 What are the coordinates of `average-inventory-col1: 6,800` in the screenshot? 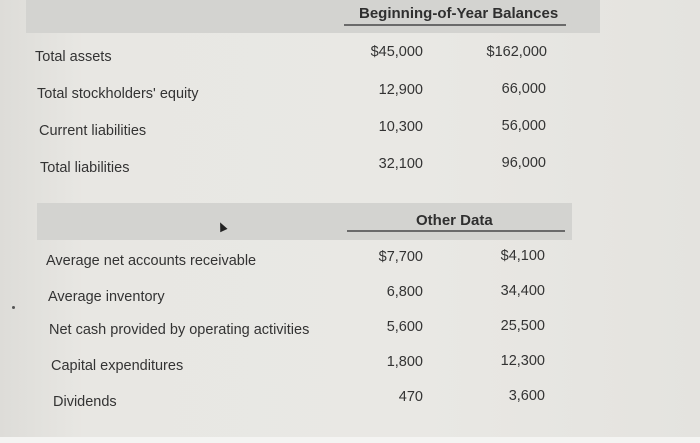 It's located at (404, 292).